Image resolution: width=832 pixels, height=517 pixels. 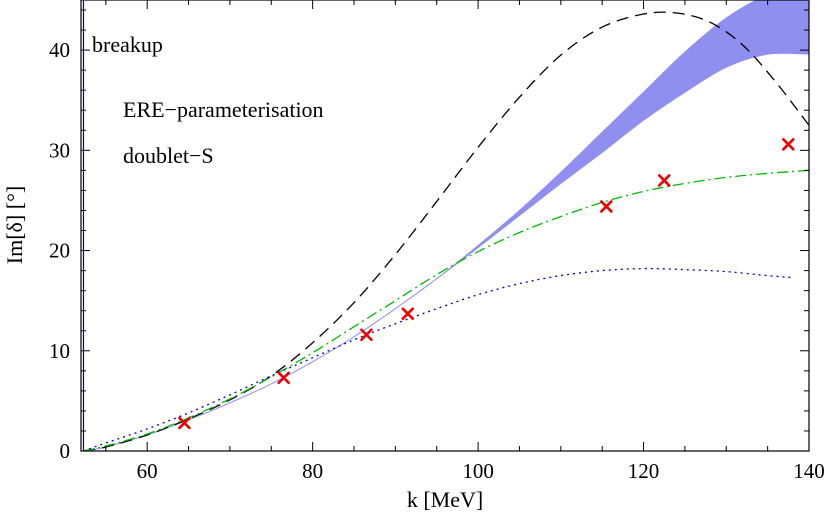 I want to click on x-tick-label: 60, so click(x=147, y=471).